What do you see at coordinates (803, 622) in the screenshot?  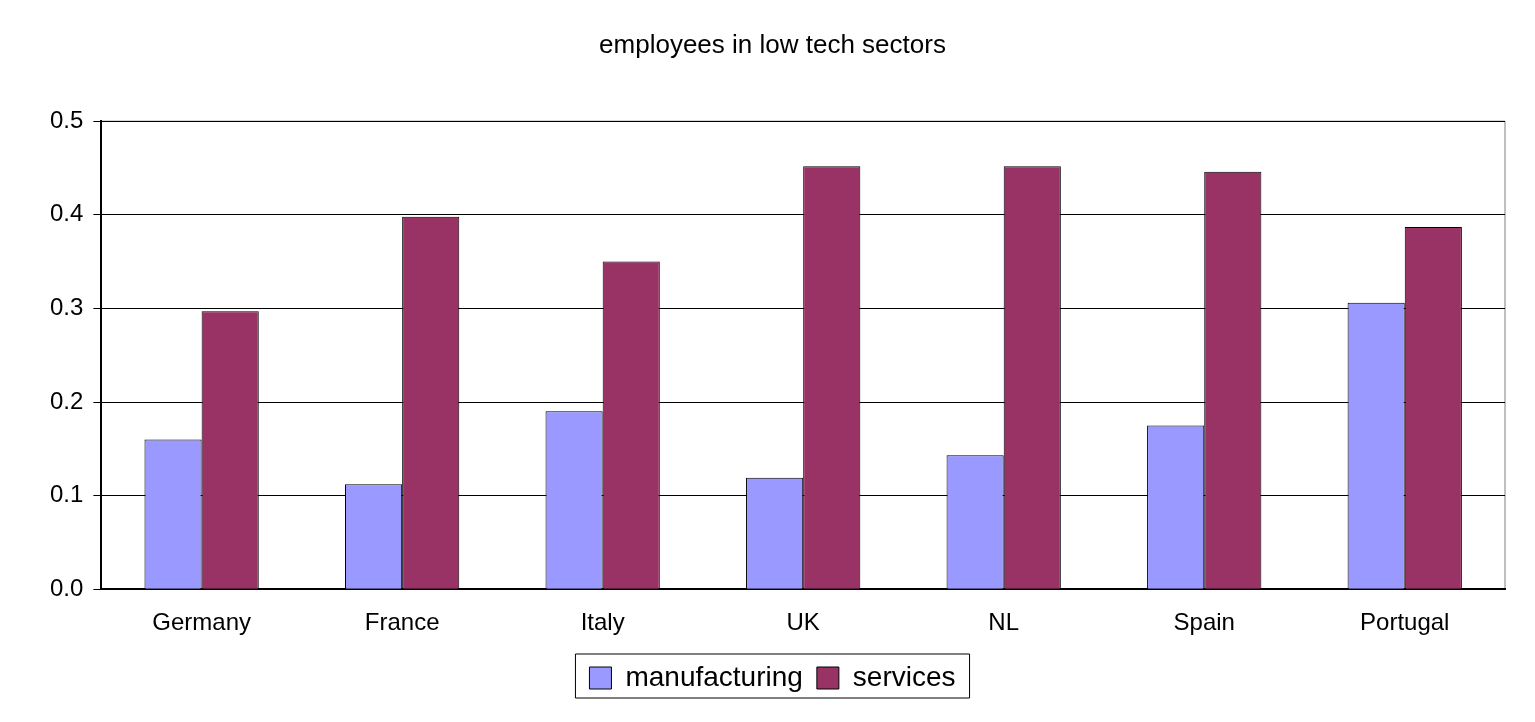 I see `x-tick-label: UK` at bounding box center [803, 622].